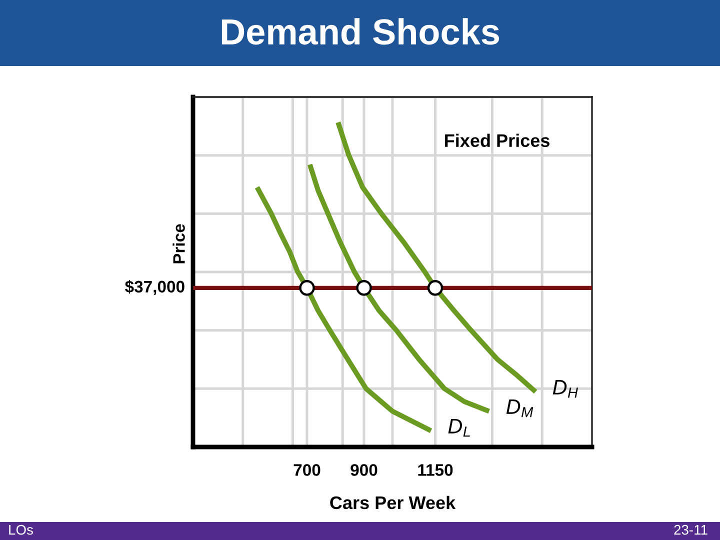 Image resolution: width=720 pixels, height=540 pixels. Describe the element at coordinates (520, 409) in the screenshot. I see `series-label: D$_{M}$` at that location.